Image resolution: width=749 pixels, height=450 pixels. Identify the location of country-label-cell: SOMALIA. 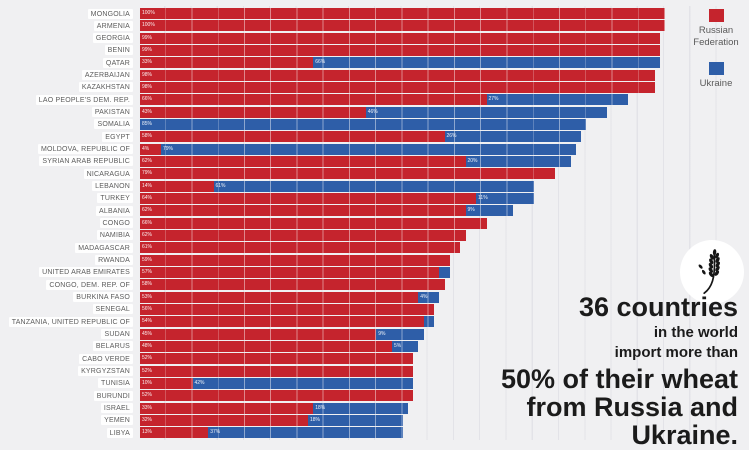
(66, 124).